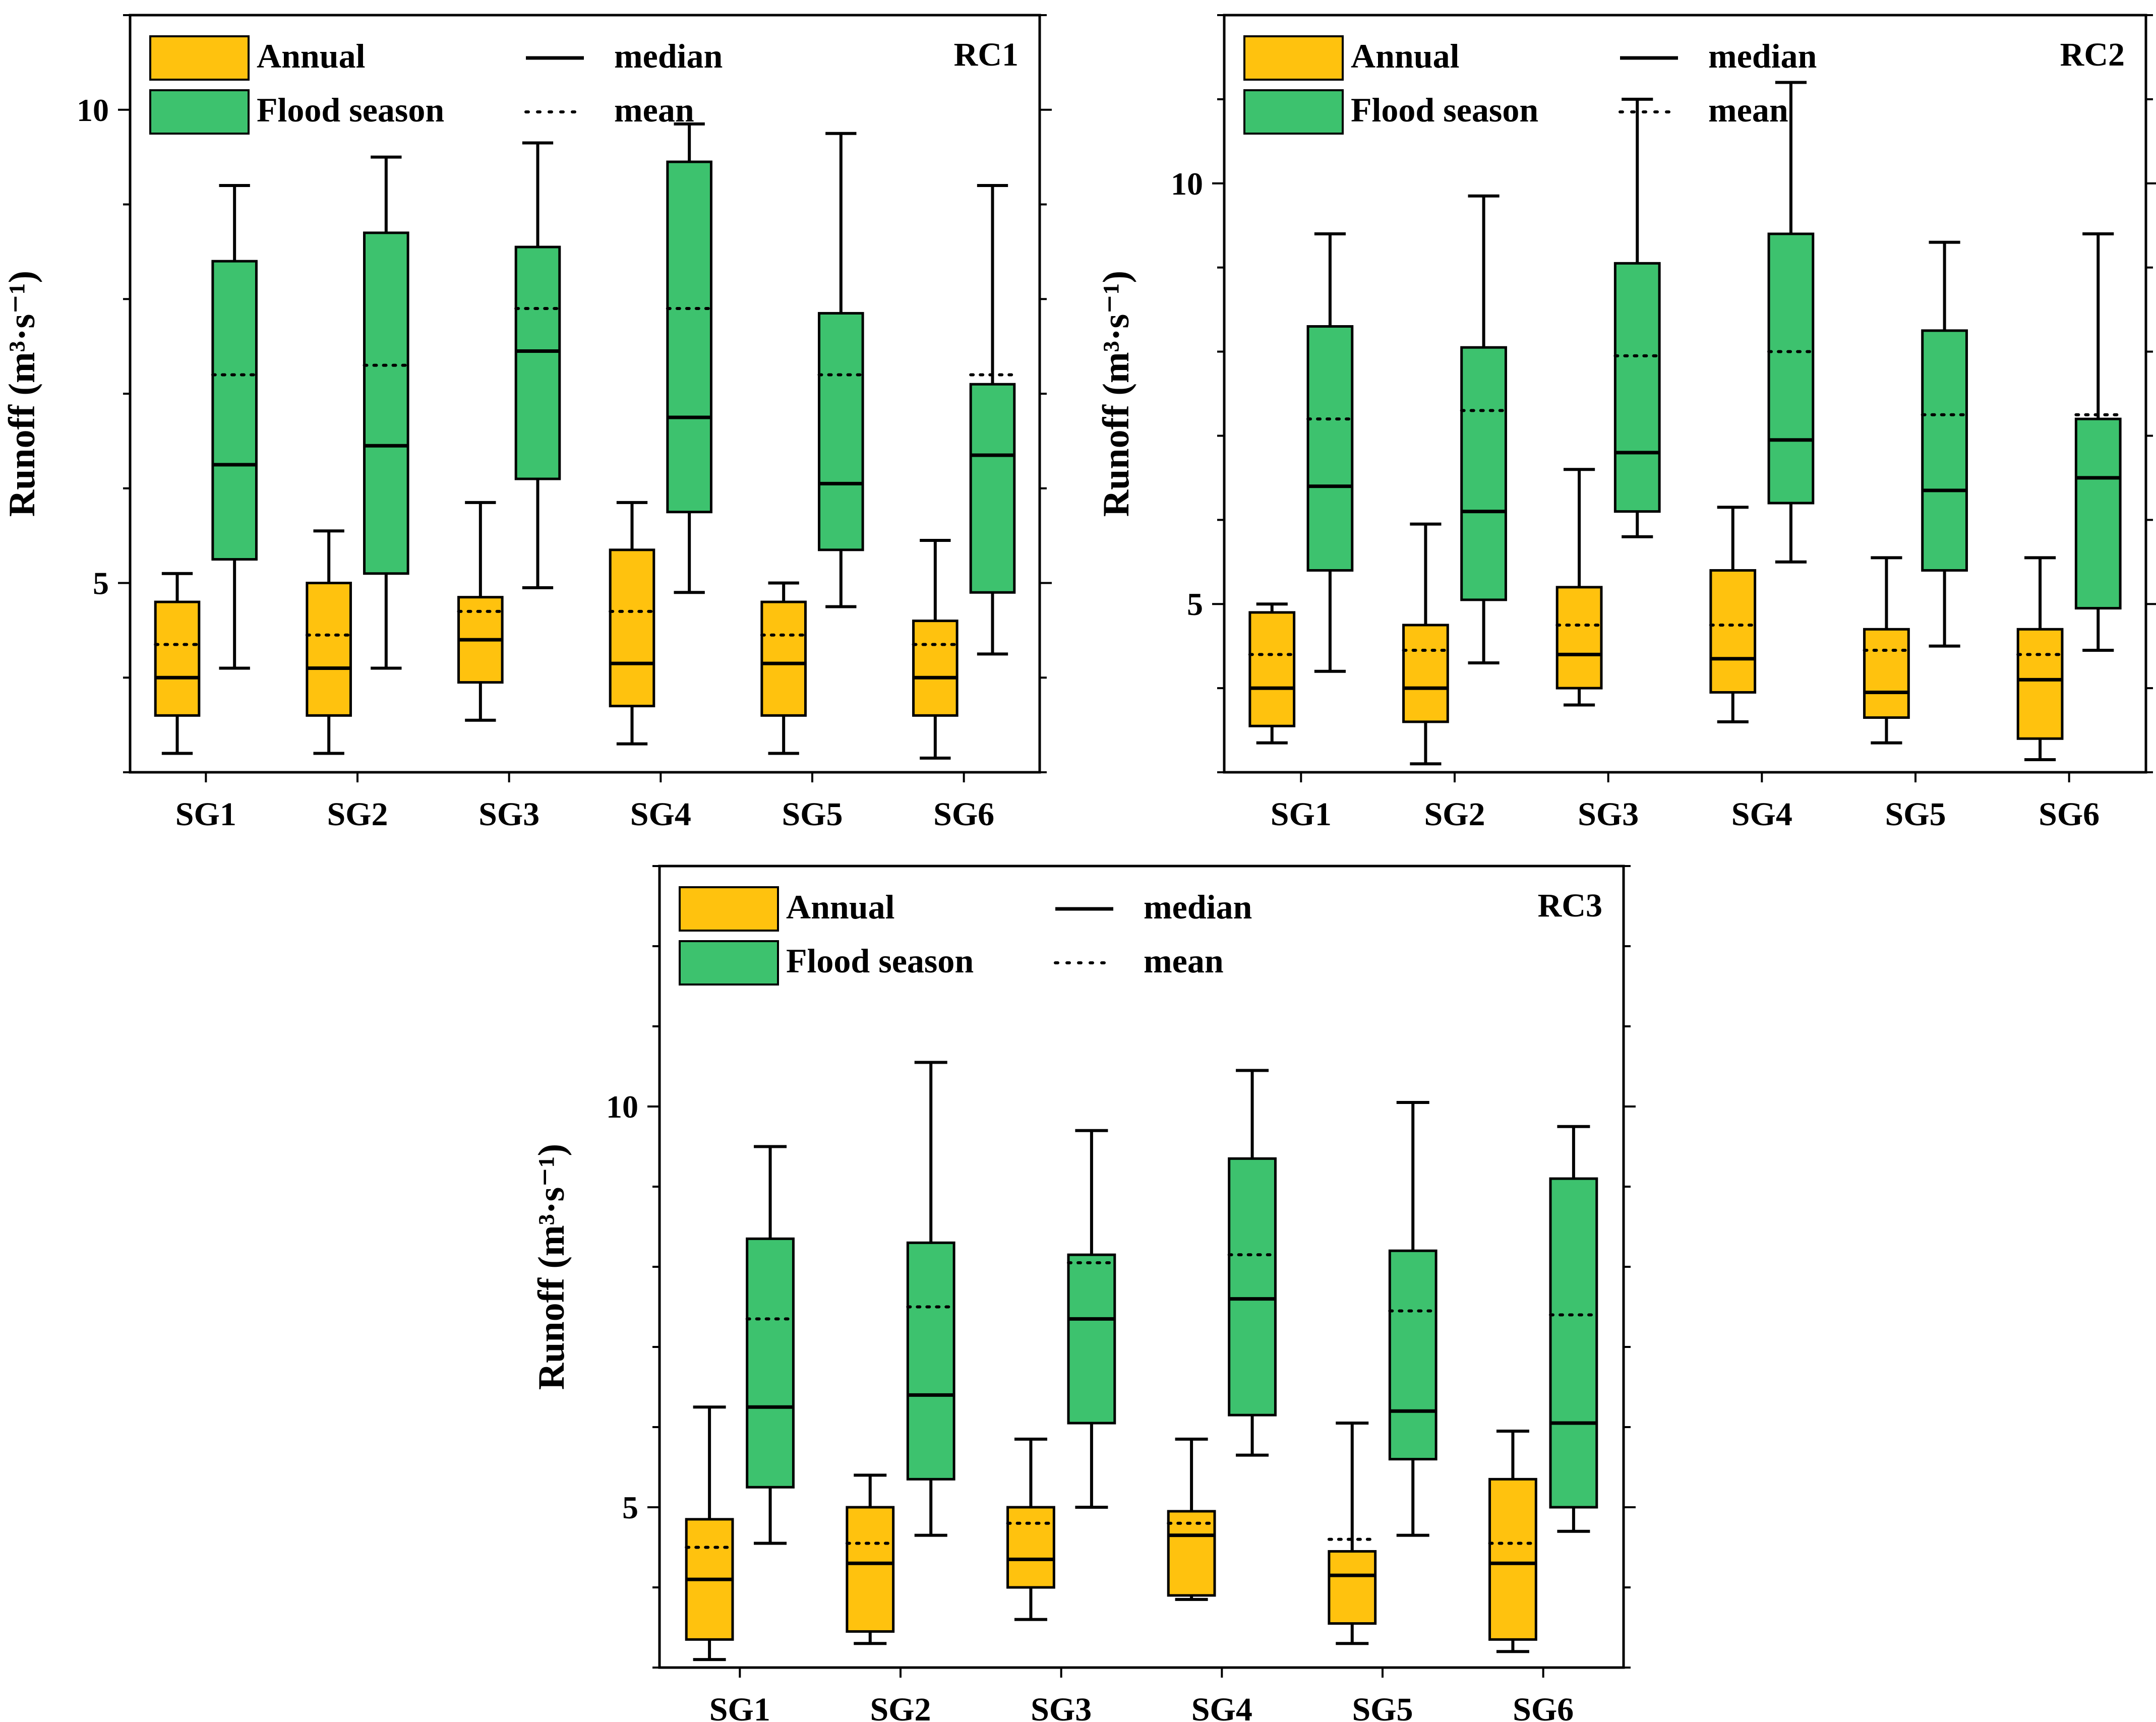 Image resolution: width=2156 pixels, height=1722 pixels. What do you see at coordinates (1184, 961) in the screenshot?
I see `legend-label-mean: mean` at bounding box center [1184, 961].